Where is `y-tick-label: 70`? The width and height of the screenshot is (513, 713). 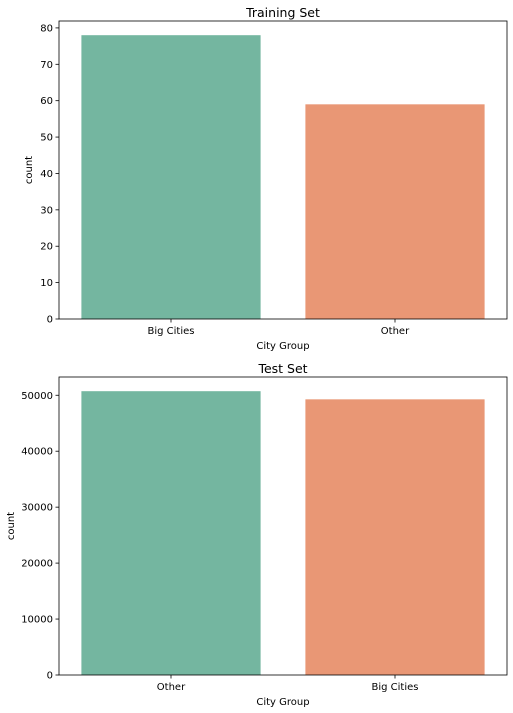 y-tick-label: 70 is located at coordinates (46, 65).